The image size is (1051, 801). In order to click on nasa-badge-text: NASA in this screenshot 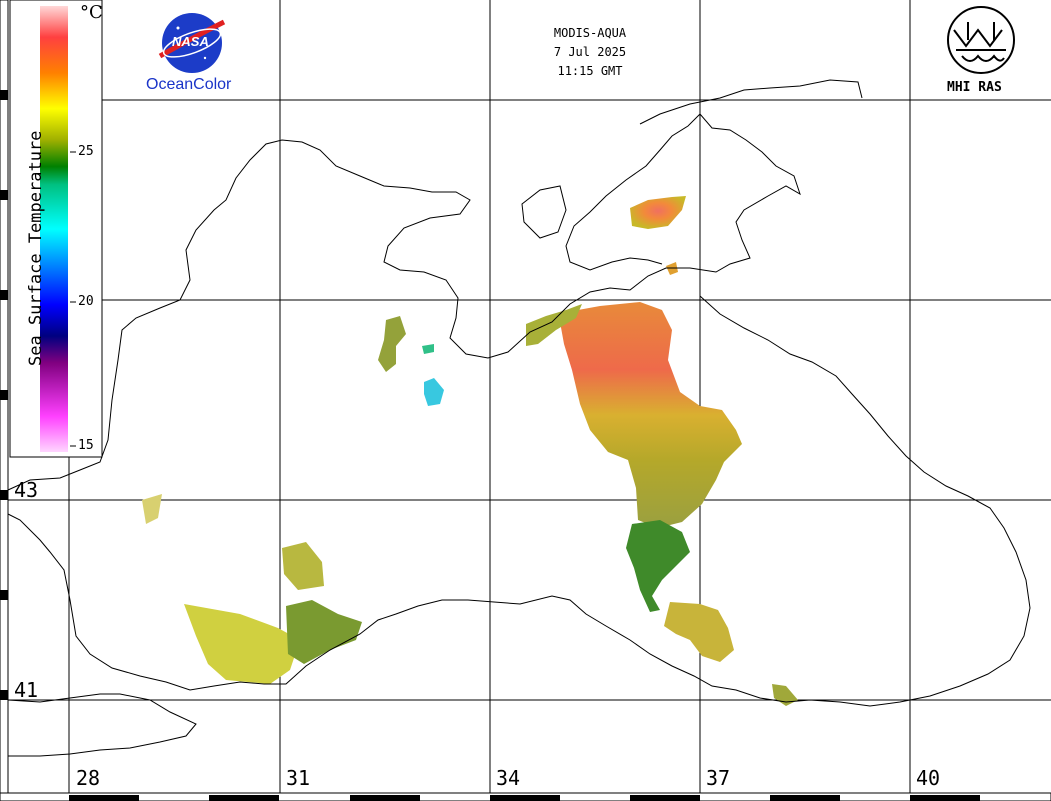, I will do `click(190, 41)`.